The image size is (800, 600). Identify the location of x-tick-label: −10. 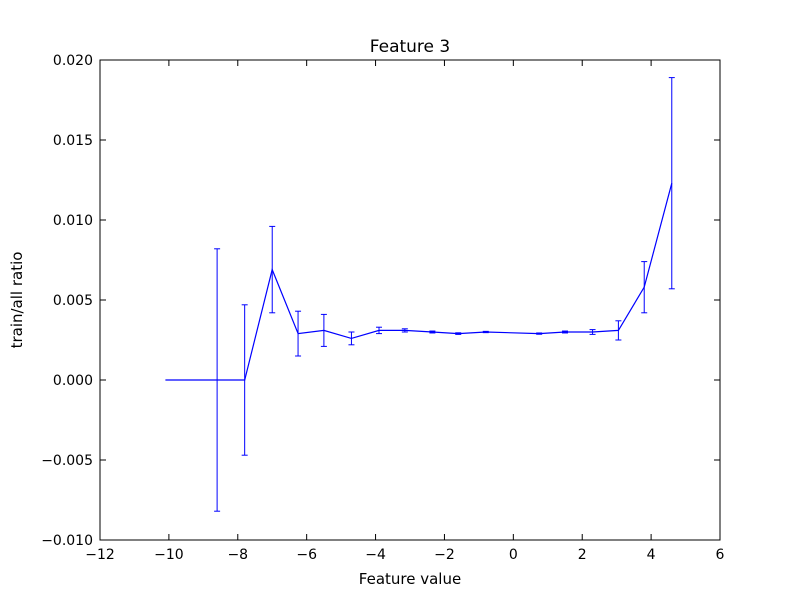
(169, 555).